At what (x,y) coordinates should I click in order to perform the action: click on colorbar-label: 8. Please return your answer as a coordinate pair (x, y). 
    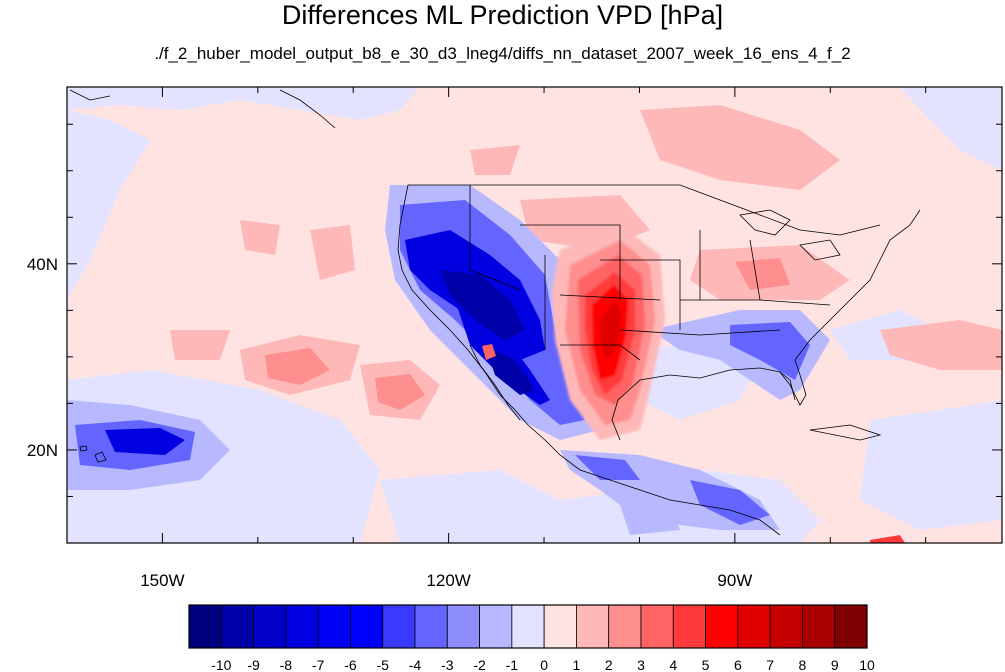
    Looking at the image, I should click on (803, 664).